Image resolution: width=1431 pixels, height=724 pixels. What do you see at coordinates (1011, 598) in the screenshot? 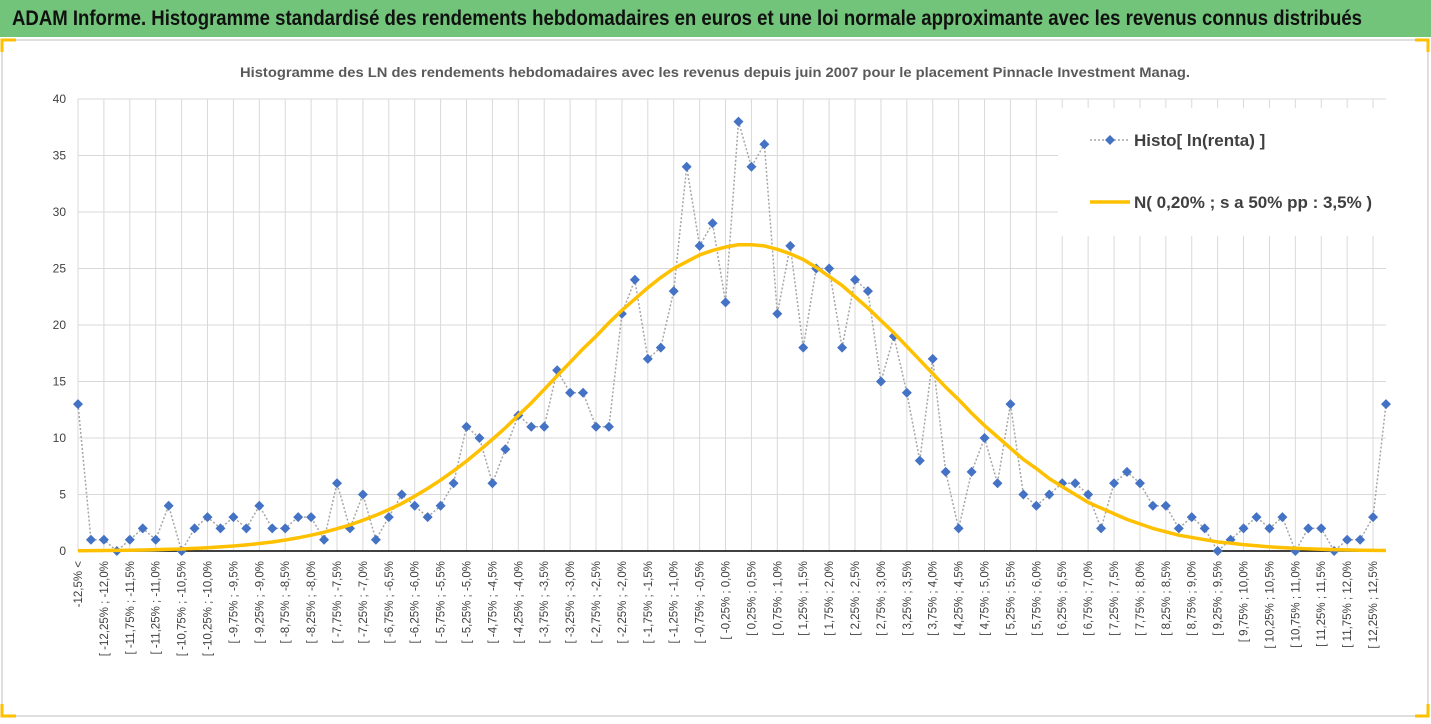
I see `x-tick-label: [ 5,25% ; 5,5%` at bounding box center [1011, 598].